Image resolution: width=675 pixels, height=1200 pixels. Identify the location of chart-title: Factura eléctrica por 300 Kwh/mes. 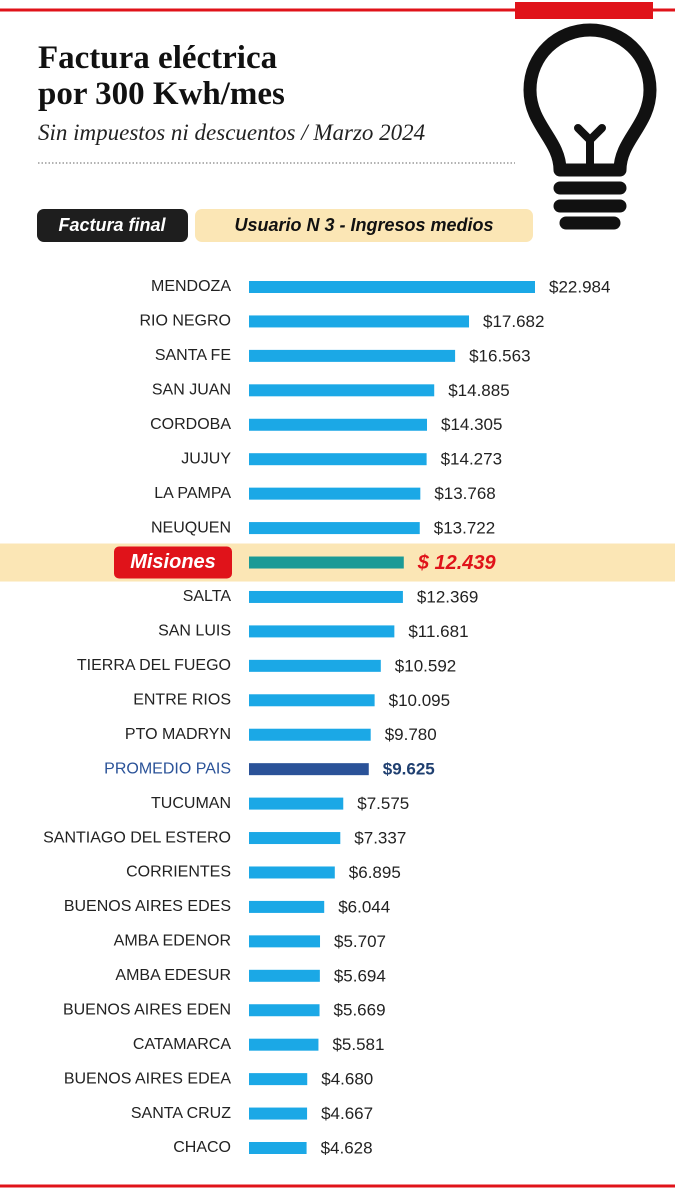
(161, 76).